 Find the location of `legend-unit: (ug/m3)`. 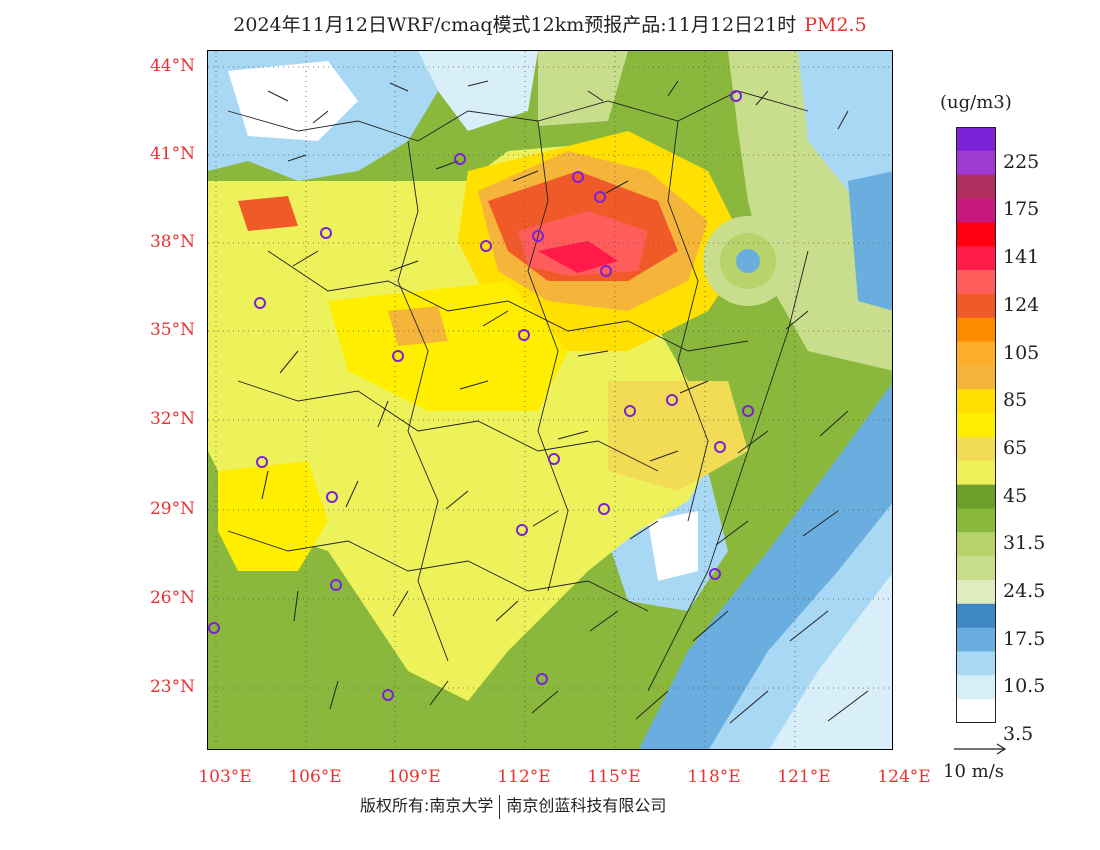

legend-unit: (ug/m3) is located at coordinates (976, 102).